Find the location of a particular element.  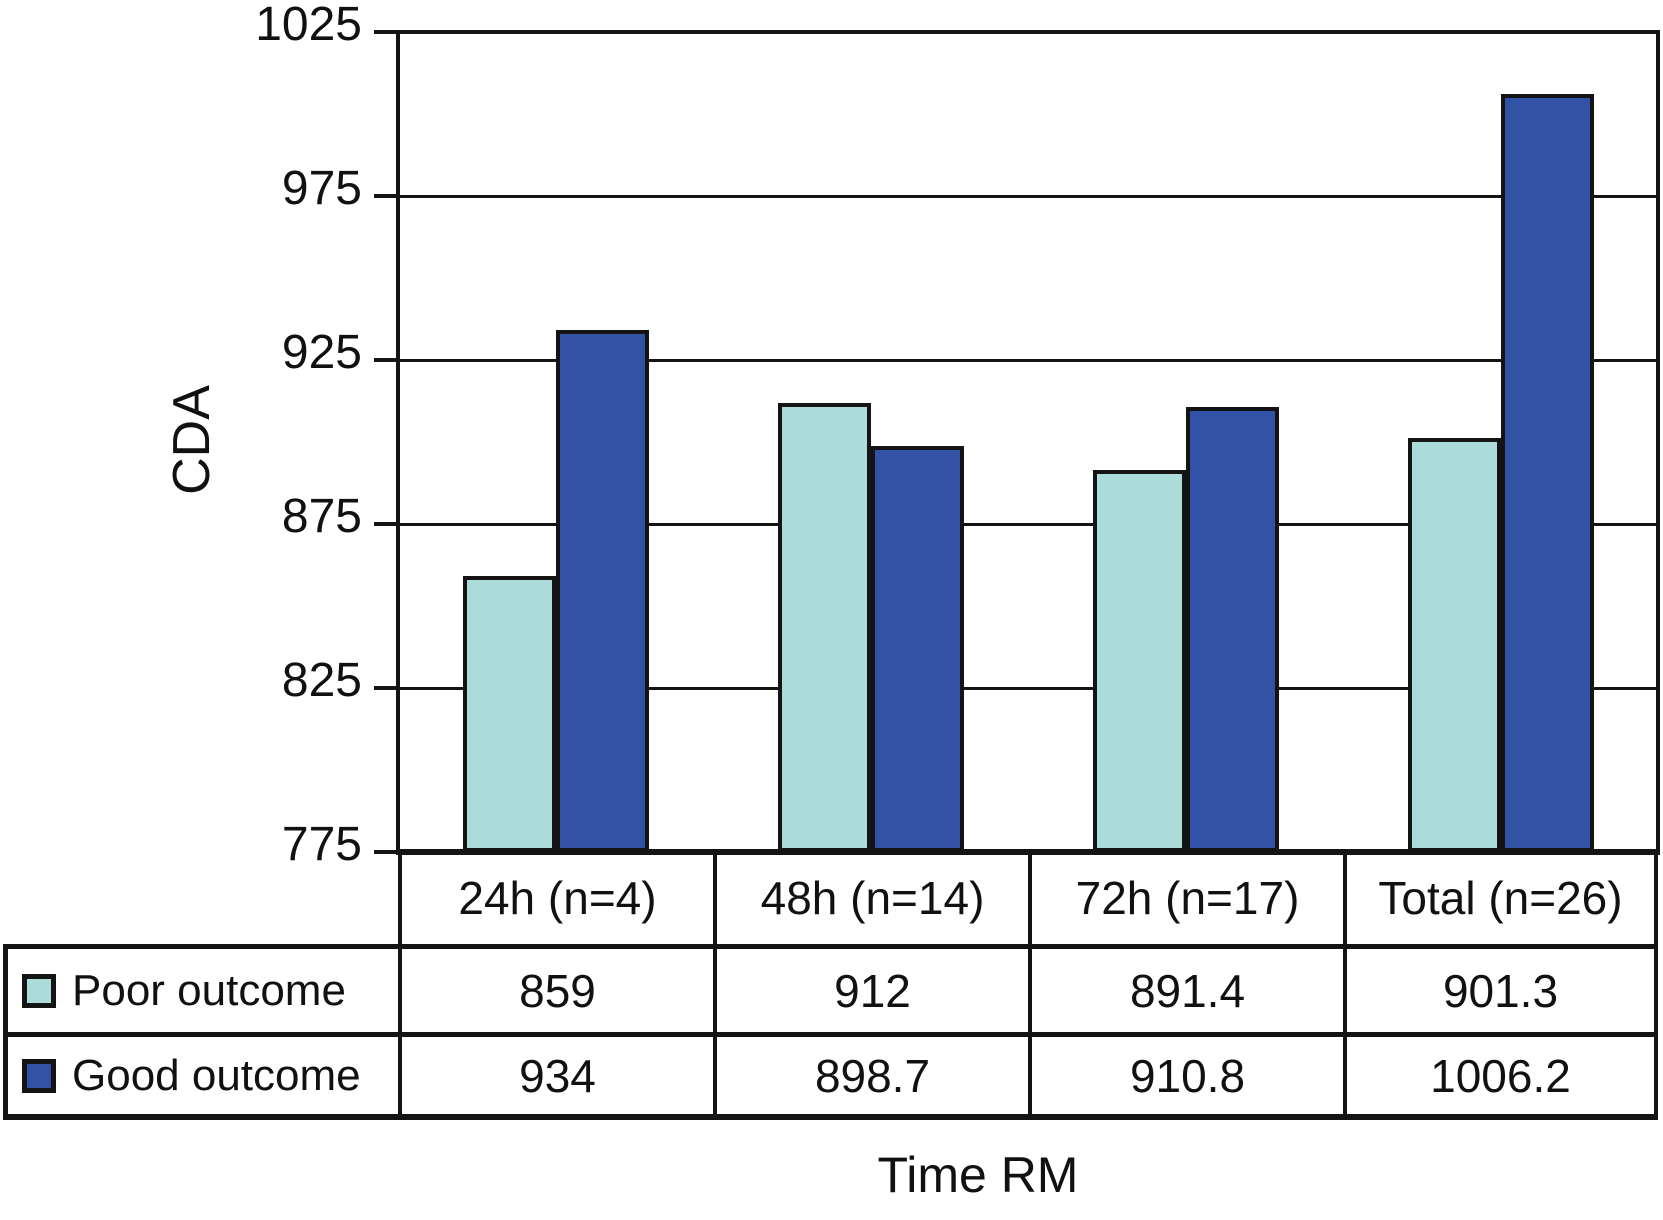

plot-border-top is located at coordinates (1028, 32).